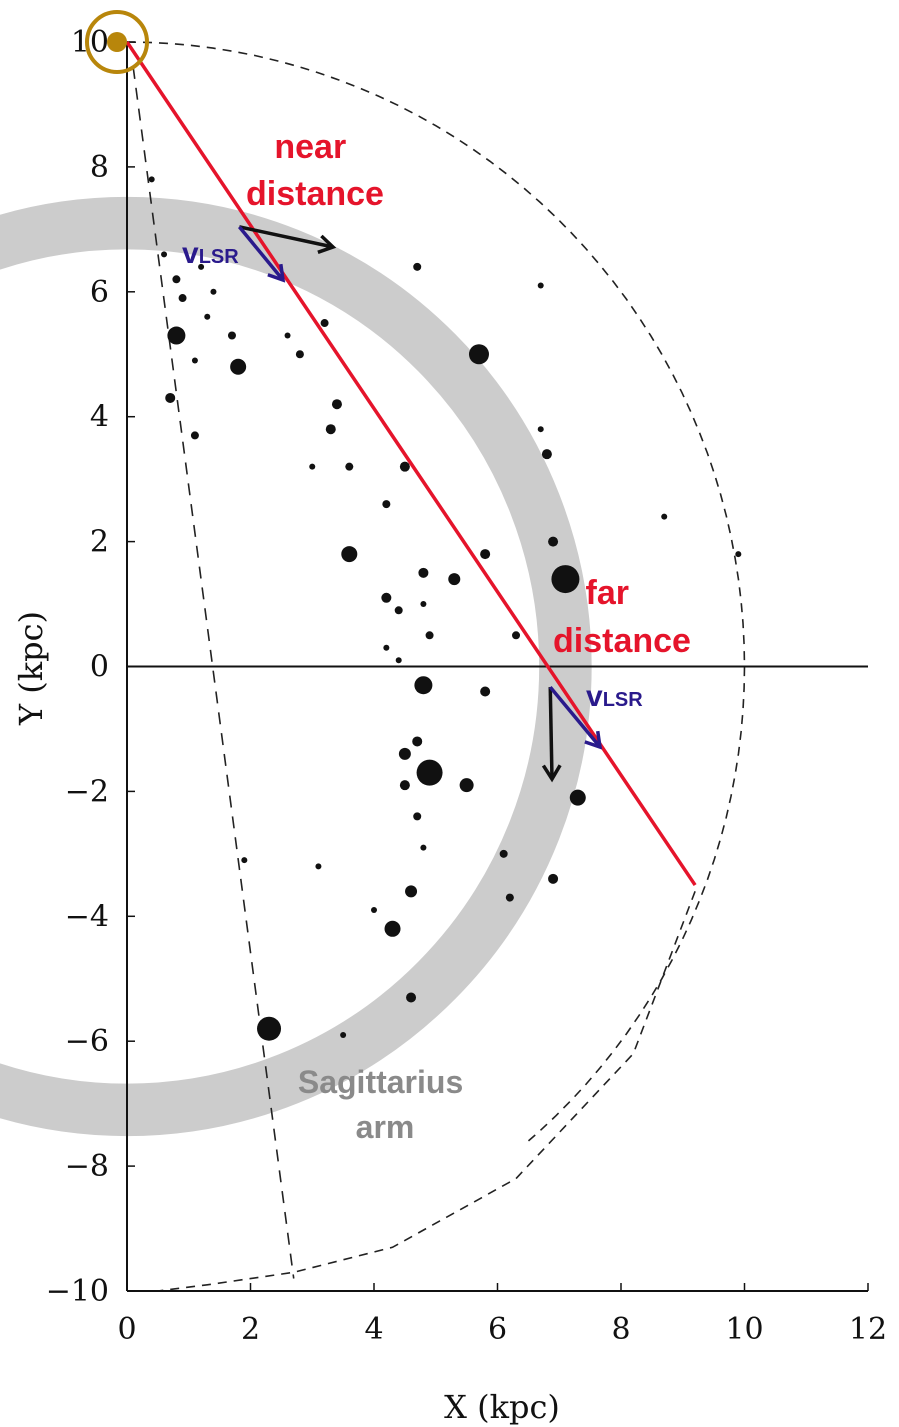 This screenshot has height=1427, width=899. Describe the element at coordinates (87, 791) in the screenshot. I see `y-tick-label: −2` at that location.